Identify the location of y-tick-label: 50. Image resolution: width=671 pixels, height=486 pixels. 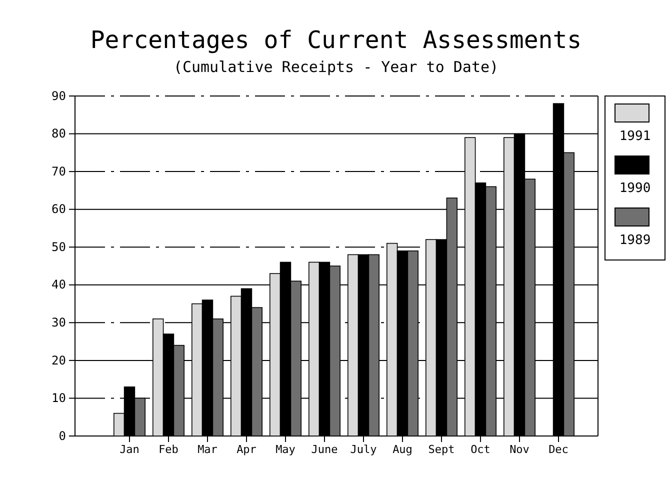
(59, 247).